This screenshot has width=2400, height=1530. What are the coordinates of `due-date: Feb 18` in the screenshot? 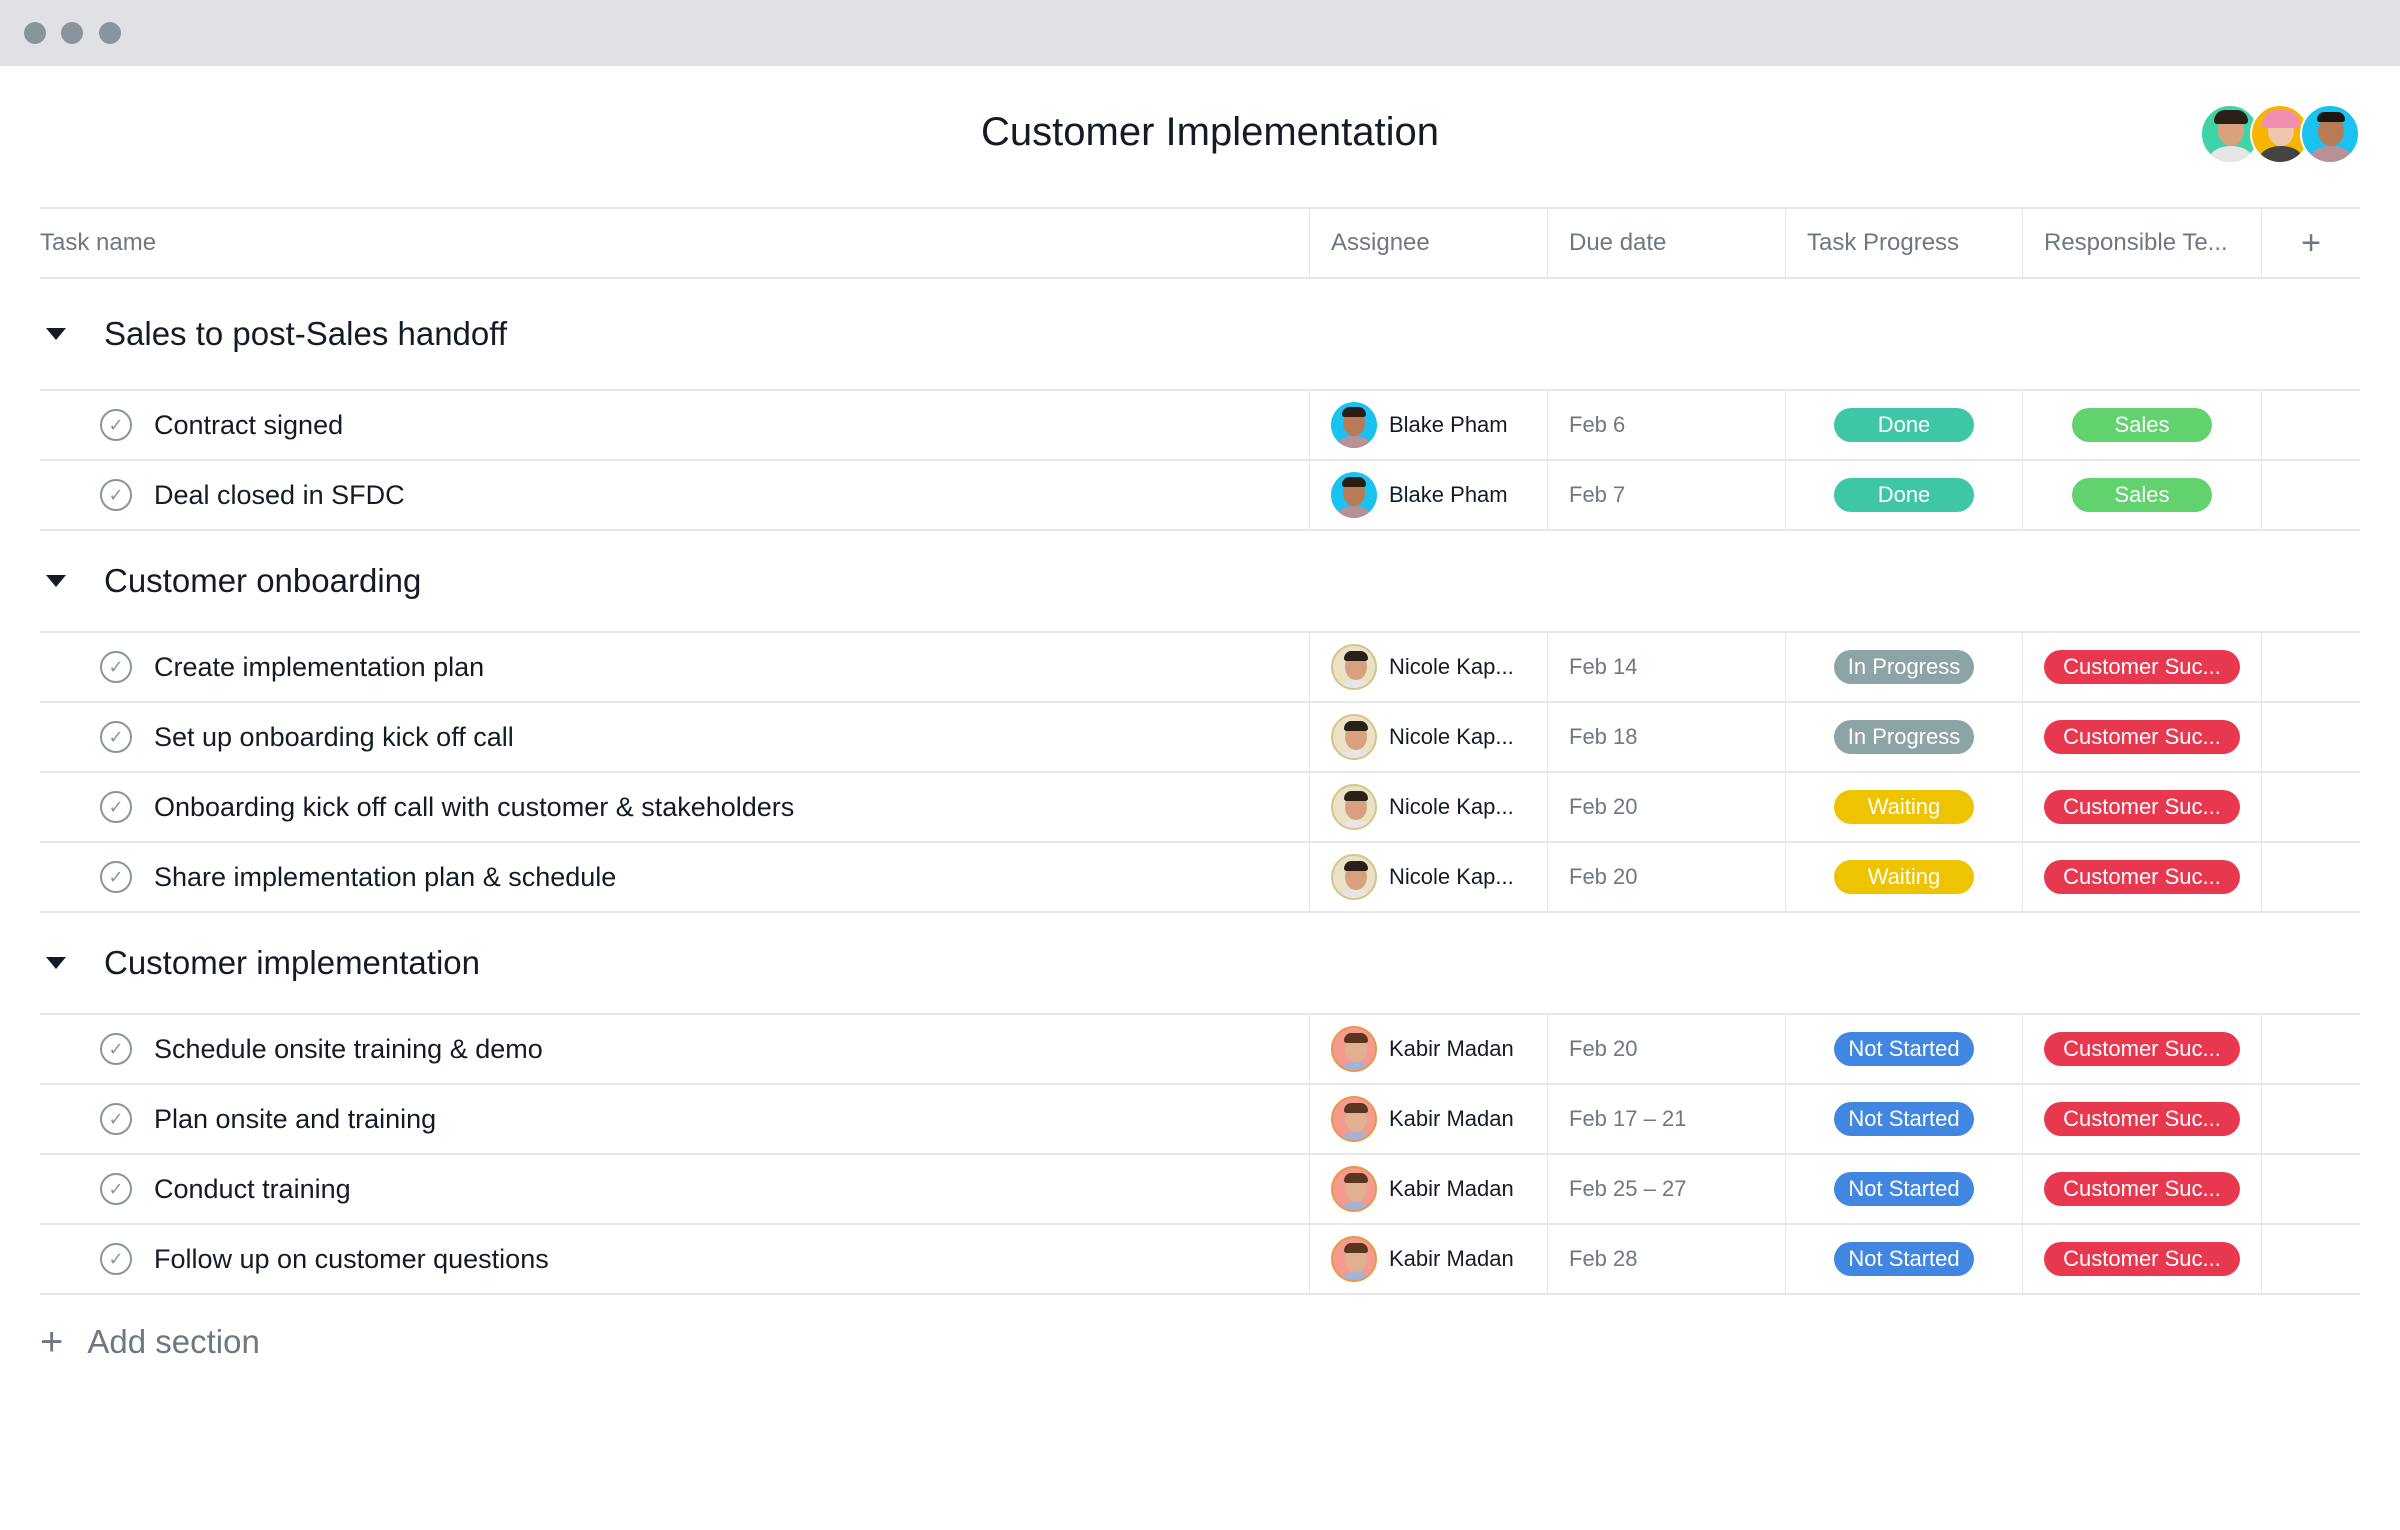 It's located at (1666, 737).